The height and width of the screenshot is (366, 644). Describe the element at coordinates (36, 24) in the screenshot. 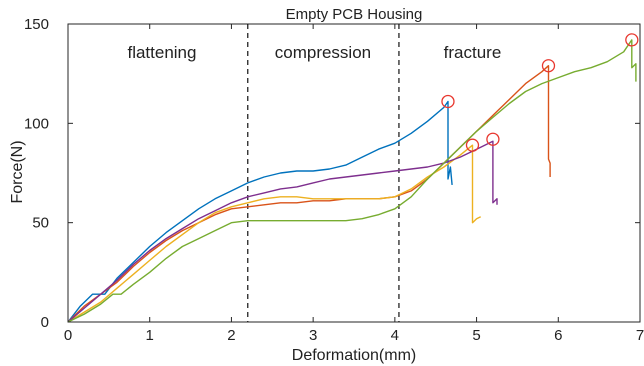

I see `y-tick-label-150: 150` at that location.